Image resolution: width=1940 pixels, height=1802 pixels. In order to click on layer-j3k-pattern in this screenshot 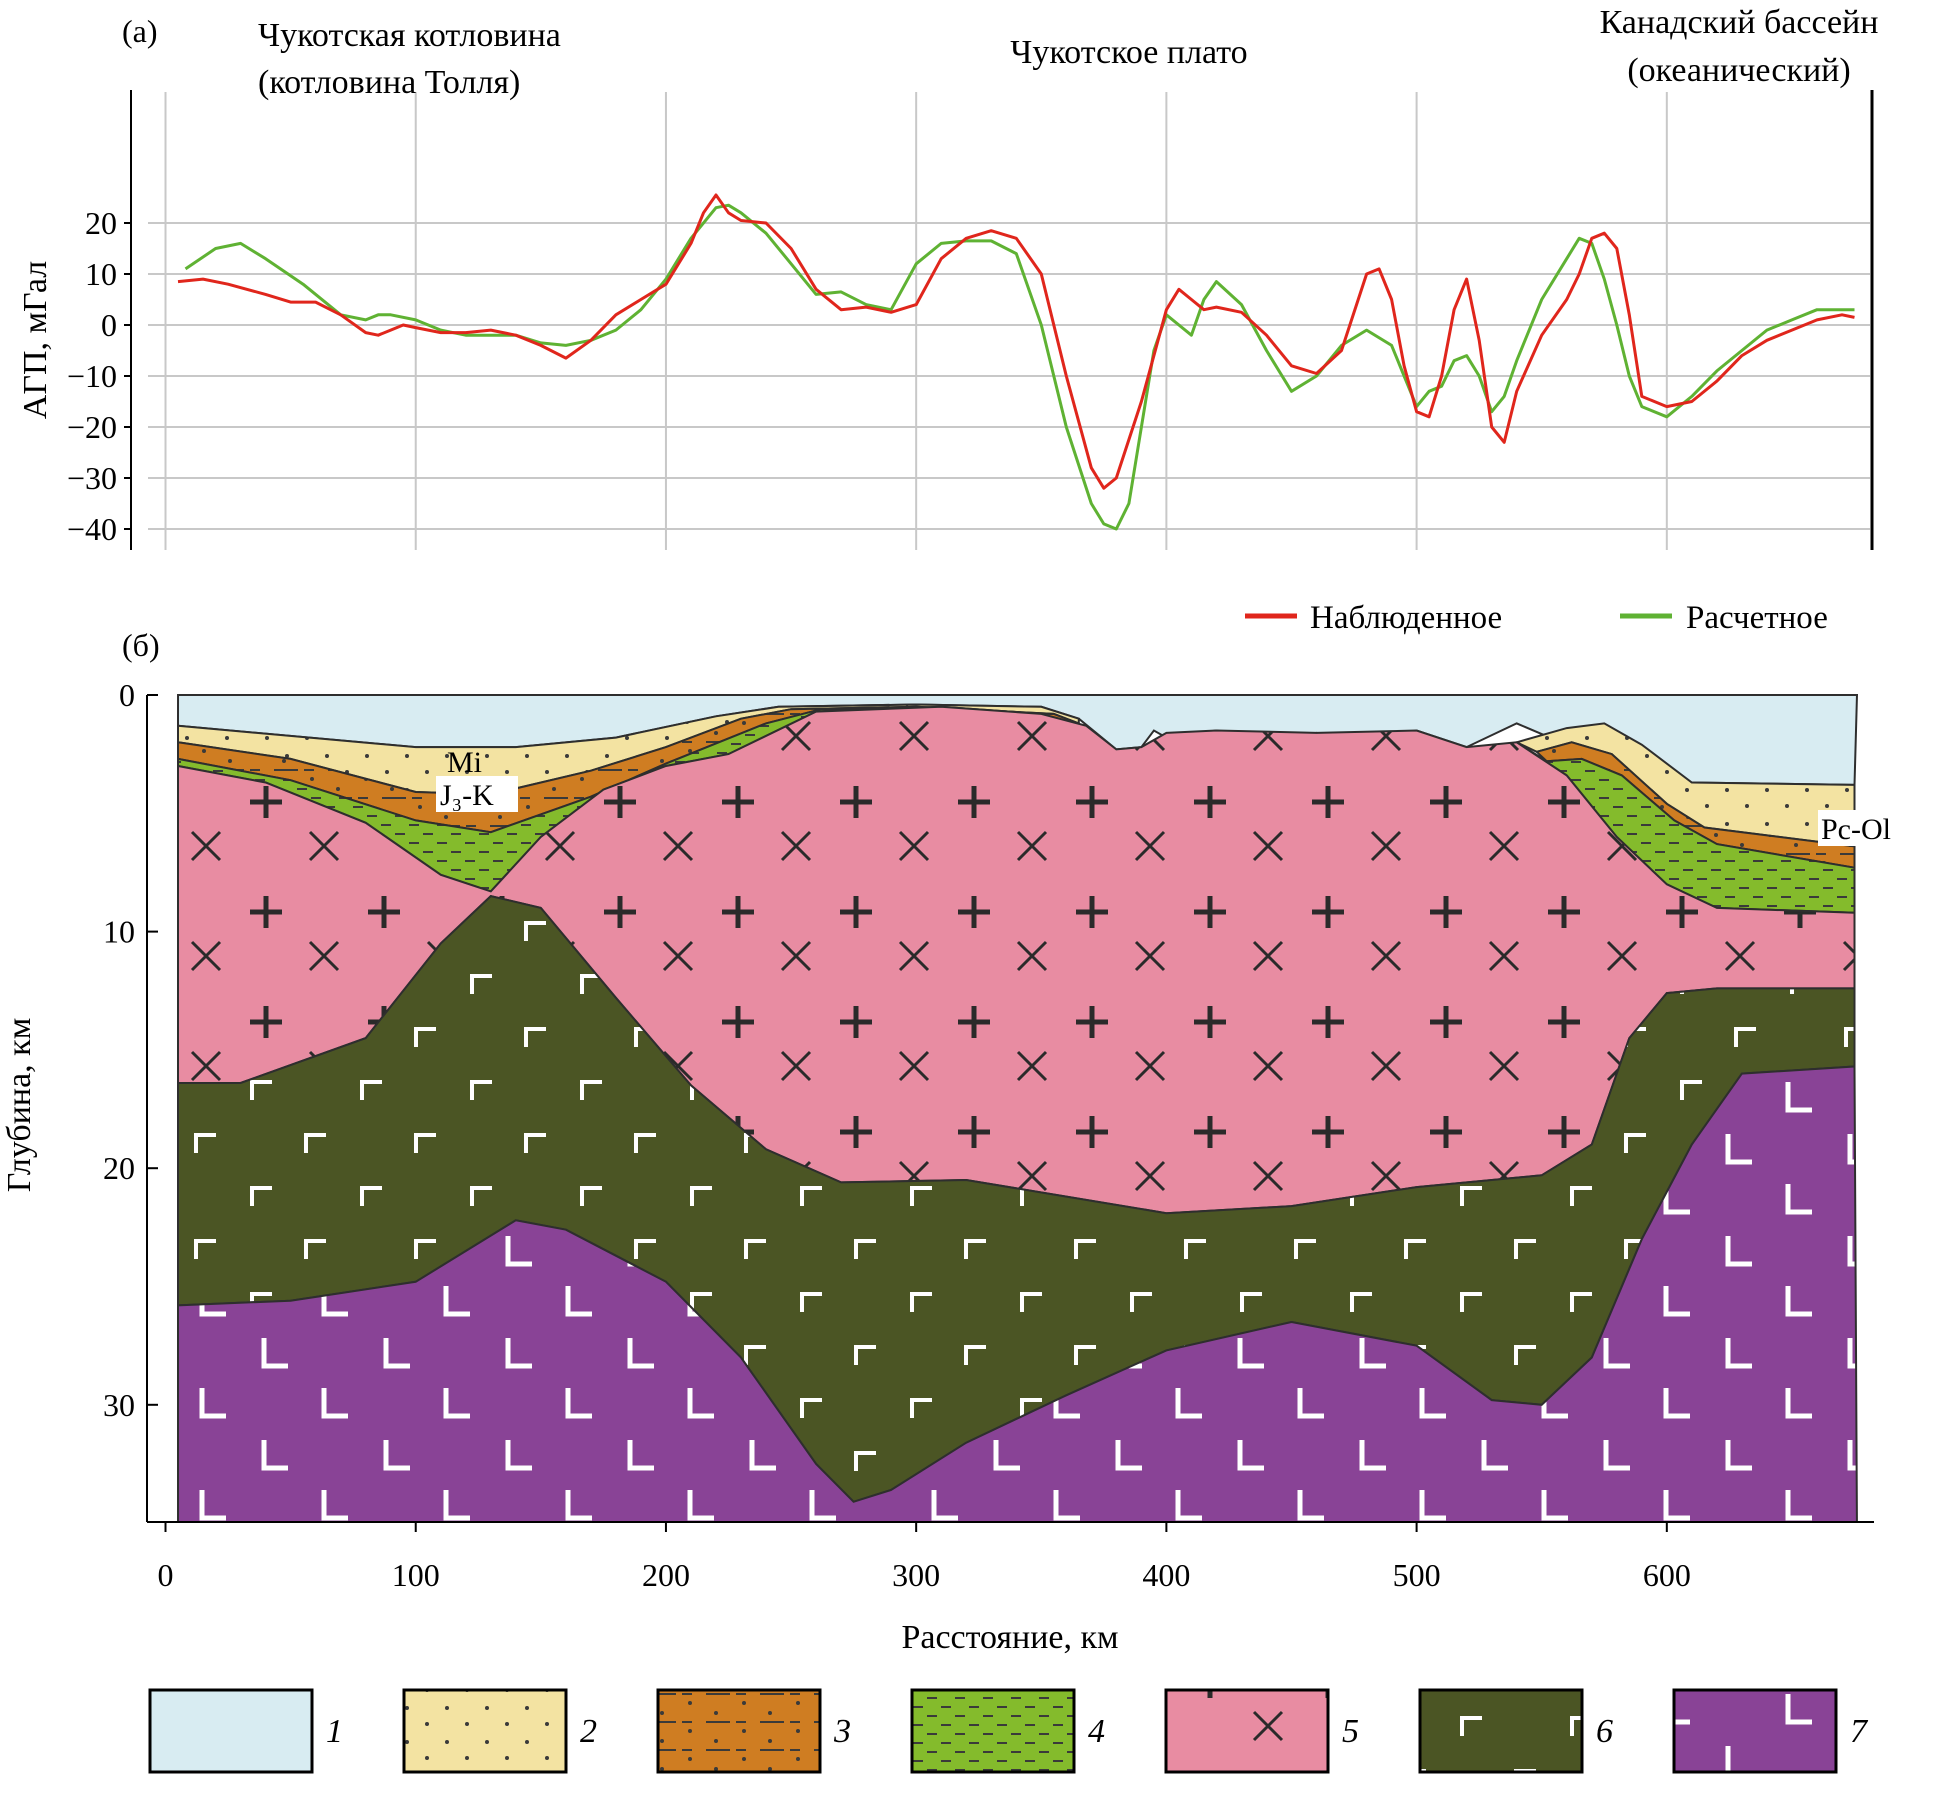, I will do `click(628, 799)`.